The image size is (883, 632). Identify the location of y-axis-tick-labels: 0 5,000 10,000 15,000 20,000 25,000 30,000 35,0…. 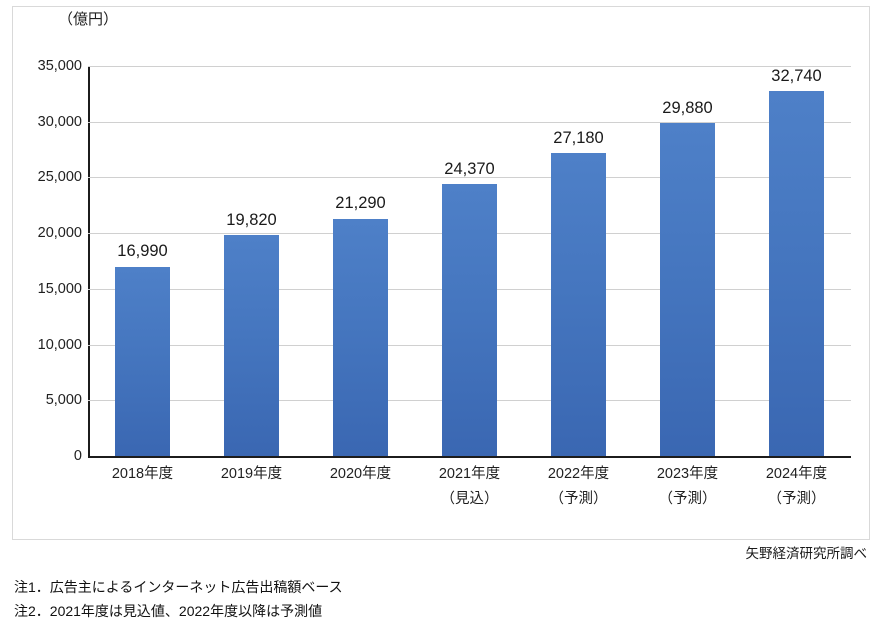
(41, 316).